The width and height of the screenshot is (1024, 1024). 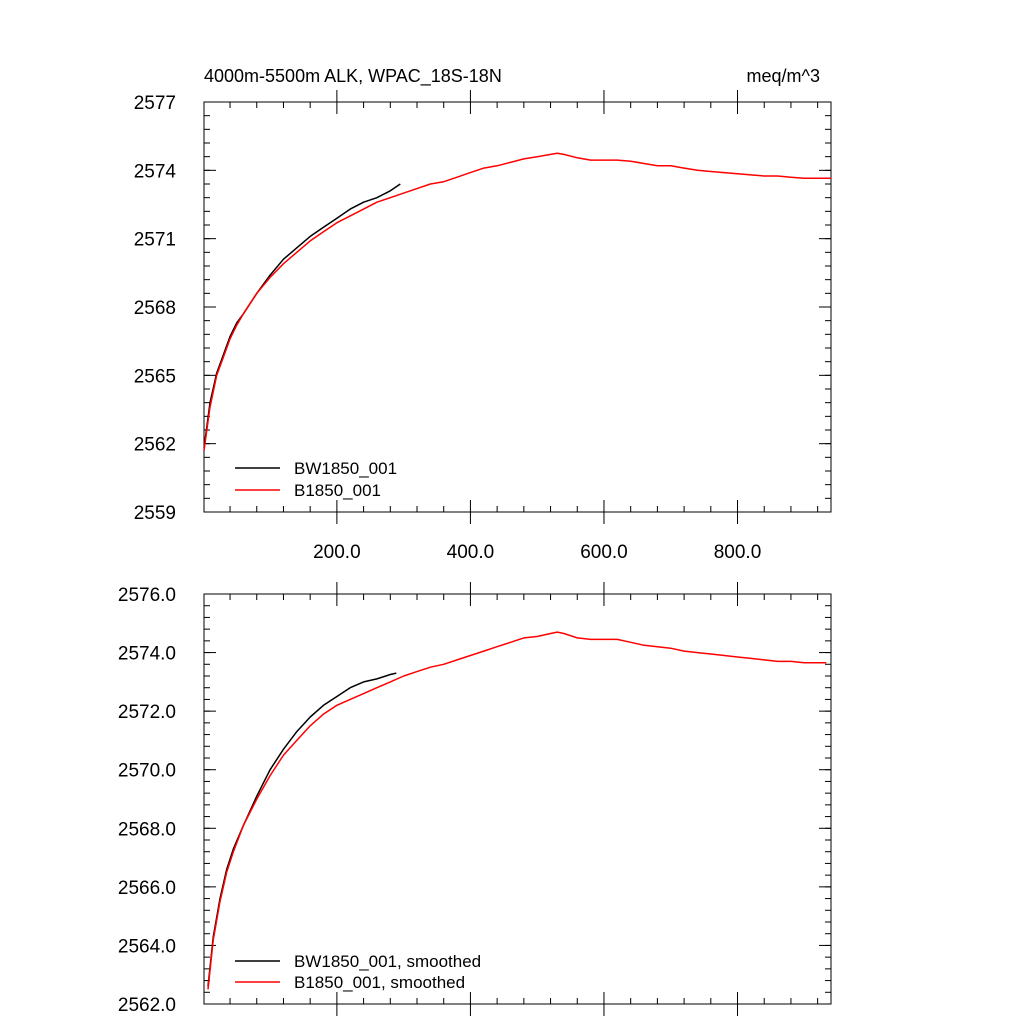 I want to click on y-tick-label: 2576.0, so click(x=147, y=595).